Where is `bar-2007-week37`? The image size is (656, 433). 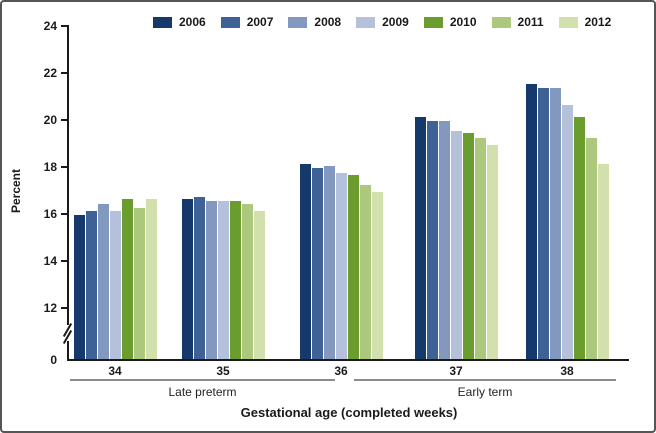
bar-2007-week37 is located at coordinates (432, 240).